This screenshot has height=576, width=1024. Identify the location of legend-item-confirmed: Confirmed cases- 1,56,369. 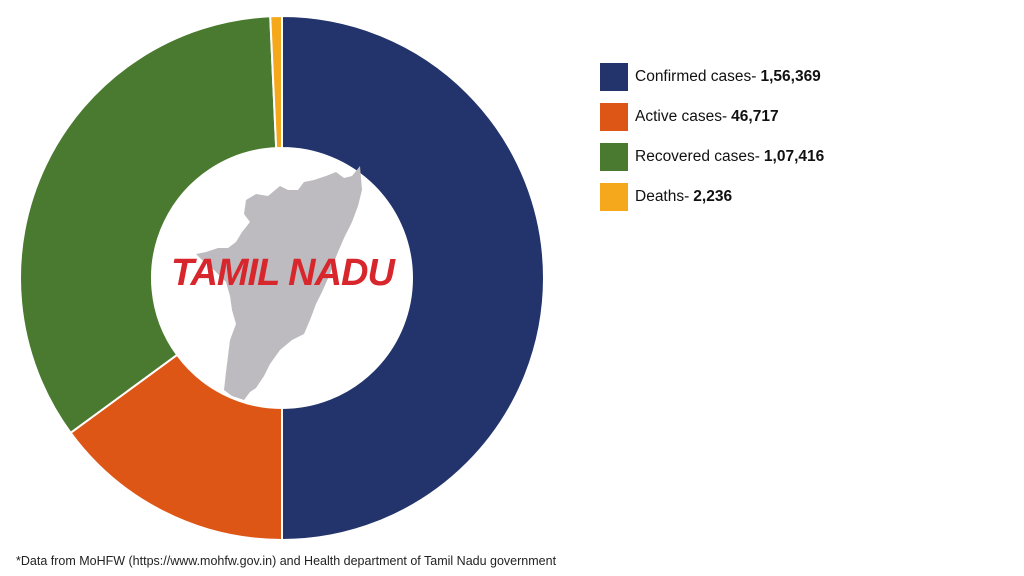
(712, 77).